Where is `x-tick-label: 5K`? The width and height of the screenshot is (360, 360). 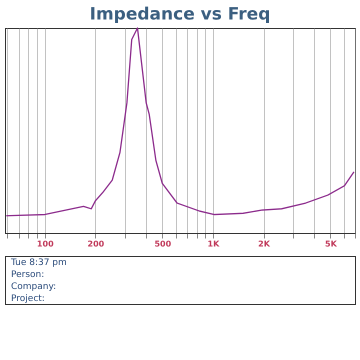 x-tick-label: 5K is located at coordinates (331, 244).